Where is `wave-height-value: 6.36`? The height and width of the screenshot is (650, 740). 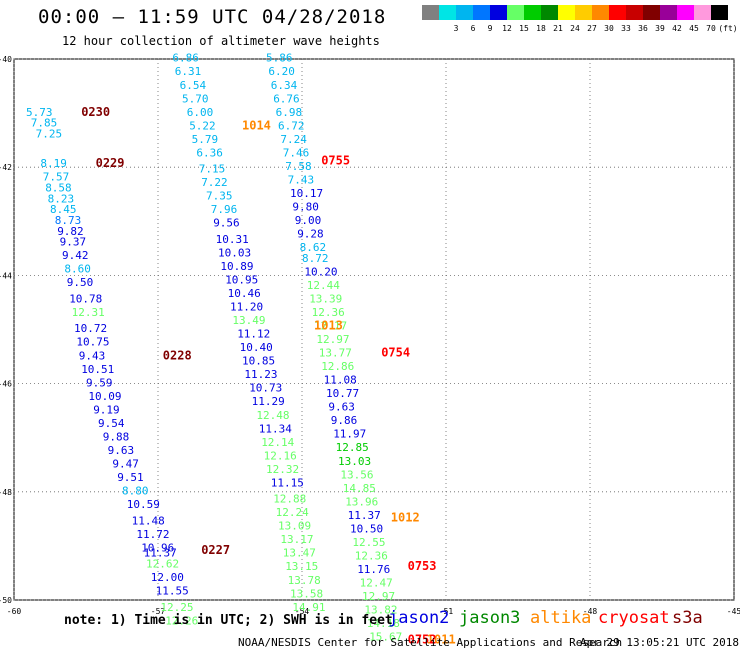
wave-height-value: 6.36 is located at coordinates (209, 152).